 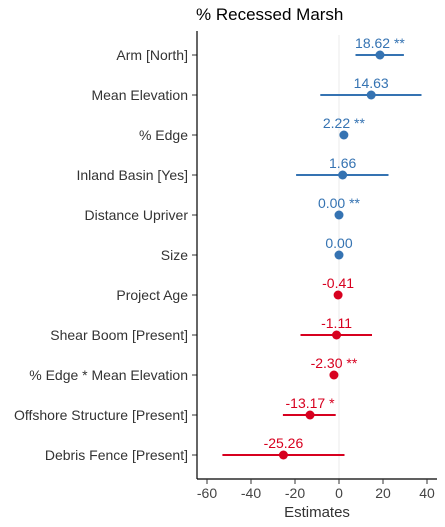 What do you see at coordinates (334, 363) in the screenshot?
I see `estimate-label: -2.30 **` at bounding box center [334, 363].